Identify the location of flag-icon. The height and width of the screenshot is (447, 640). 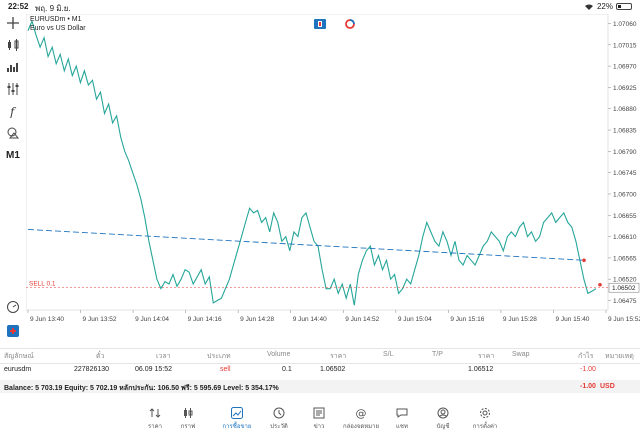
(320, 24).